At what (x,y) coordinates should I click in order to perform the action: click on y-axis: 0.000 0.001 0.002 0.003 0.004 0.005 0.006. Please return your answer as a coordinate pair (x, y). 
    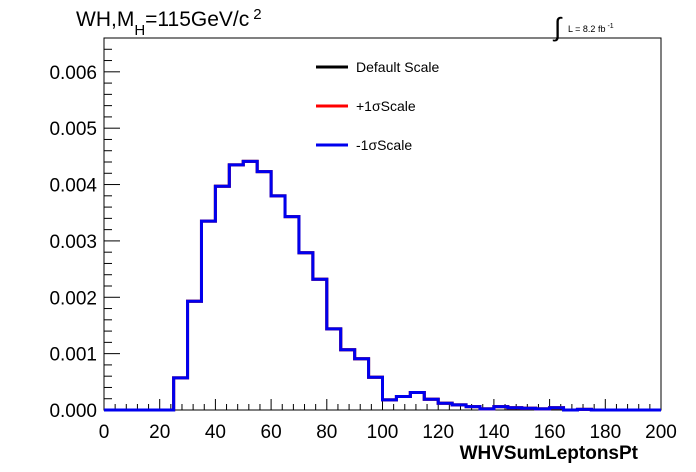
    Looking at the image, I should click on (84, 229).